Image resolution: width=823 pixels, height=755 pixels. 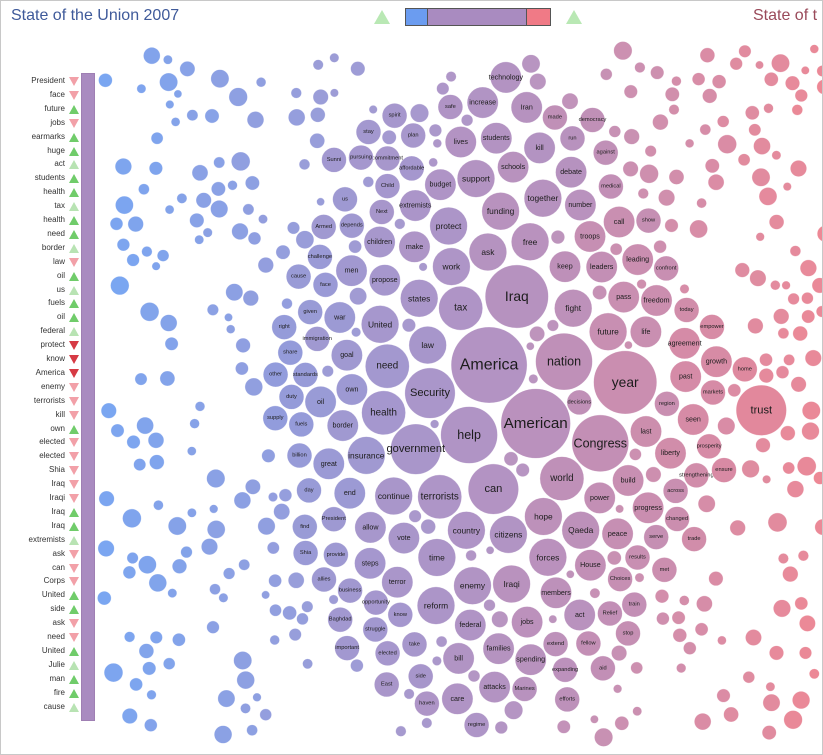 I want to click on word-bubble: affordable, so click(x=412, y=168).